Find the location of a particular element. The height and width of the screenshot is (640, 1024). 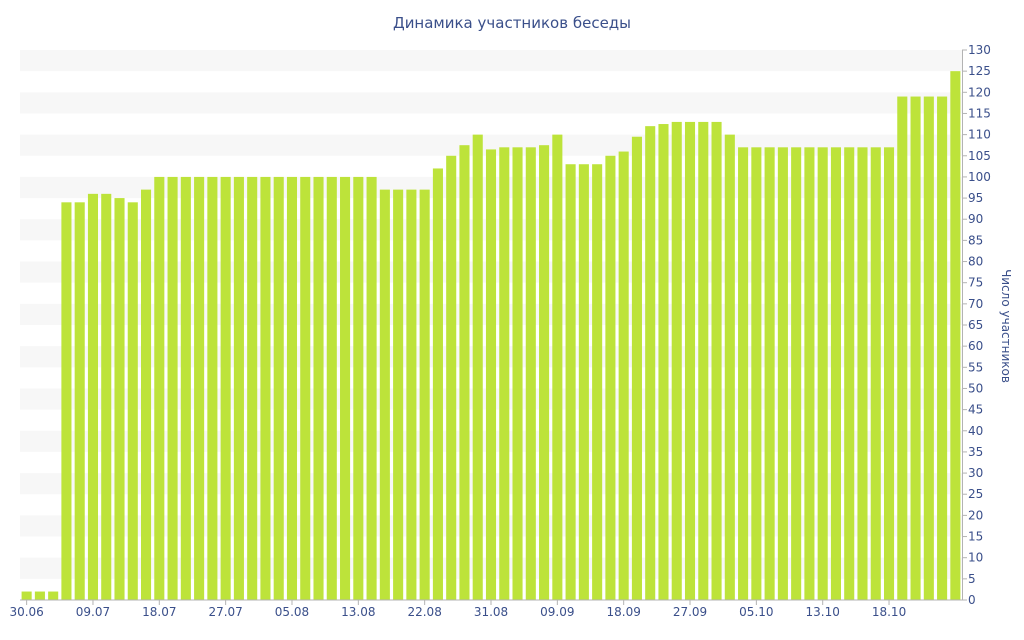

x-tick-label: 09.09 is located at coordinates (557, 612).